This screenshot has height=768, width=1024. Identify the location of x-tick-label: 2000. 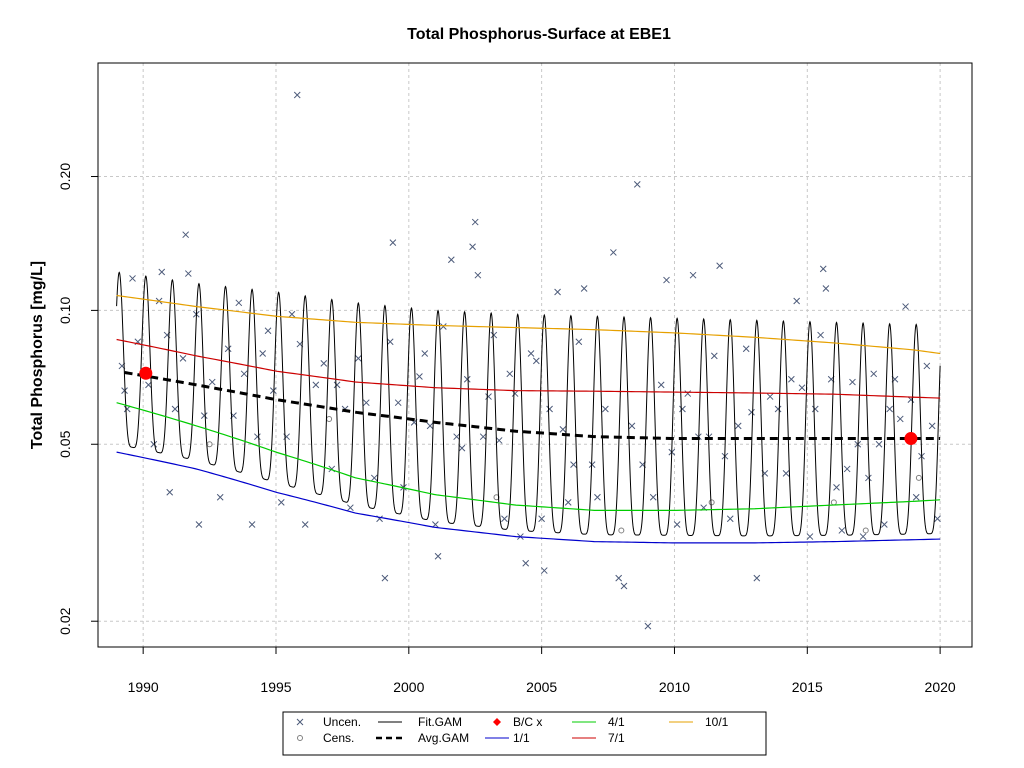
(408, 687).